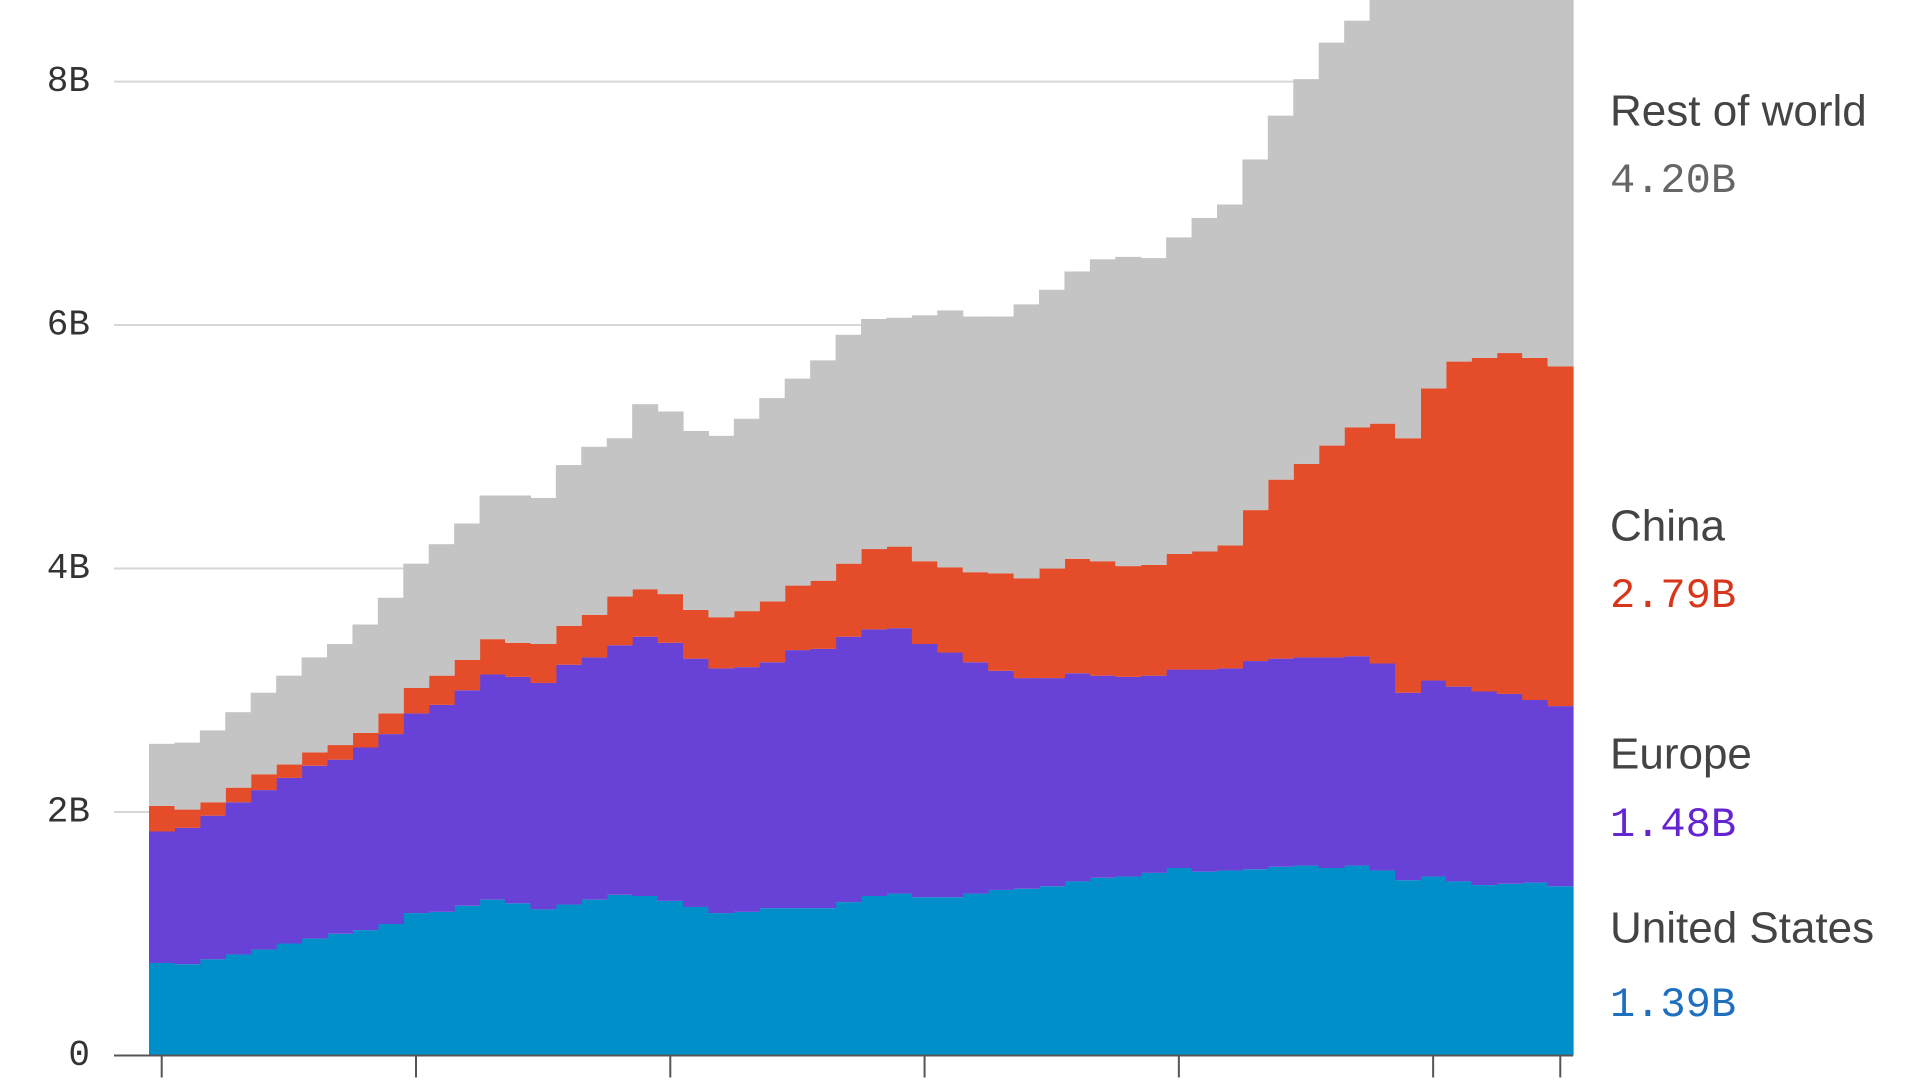 Image resolution: width=1920 pixels, height=1080 pixels. I want to click on legend-value: 2.79B, so click(1673, 596).